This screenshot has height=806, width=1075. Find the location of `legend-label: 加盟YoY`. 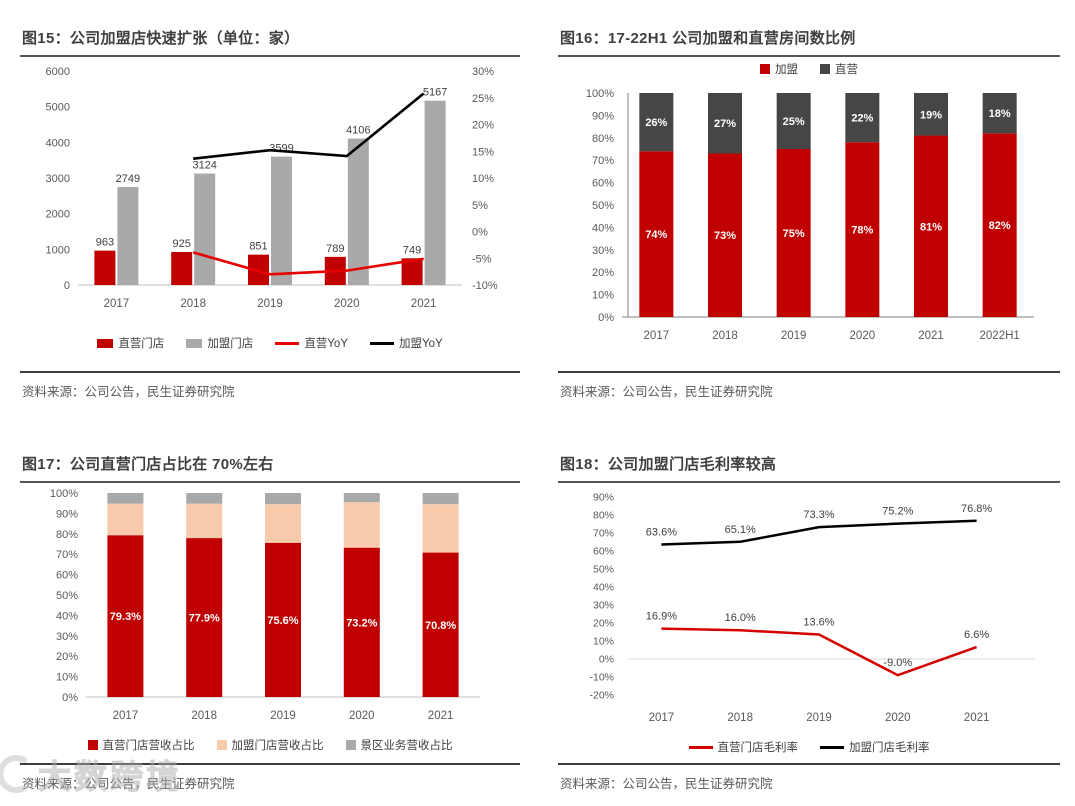

legend-label: 加盟YoY is located at coordinates (421, 344).